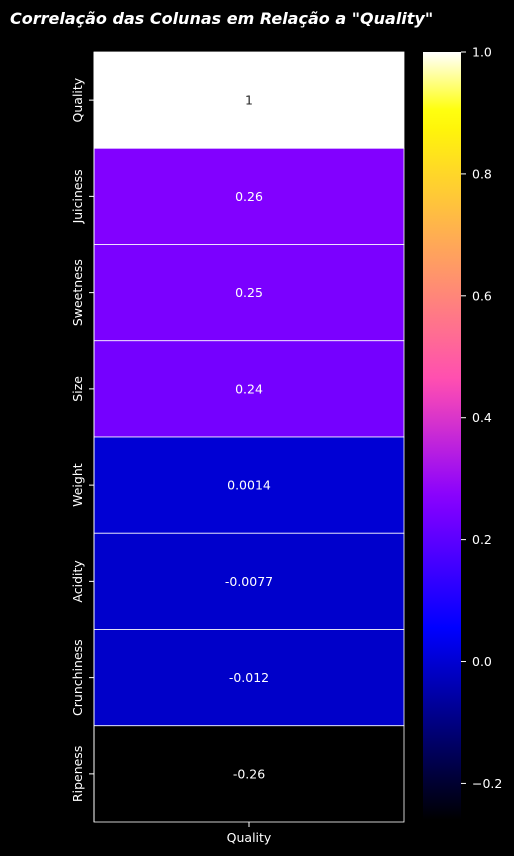 This screenshot has width=514, height=856. I want to click on y-tick-label-sweetness: Sweetness, so click(77, 292).